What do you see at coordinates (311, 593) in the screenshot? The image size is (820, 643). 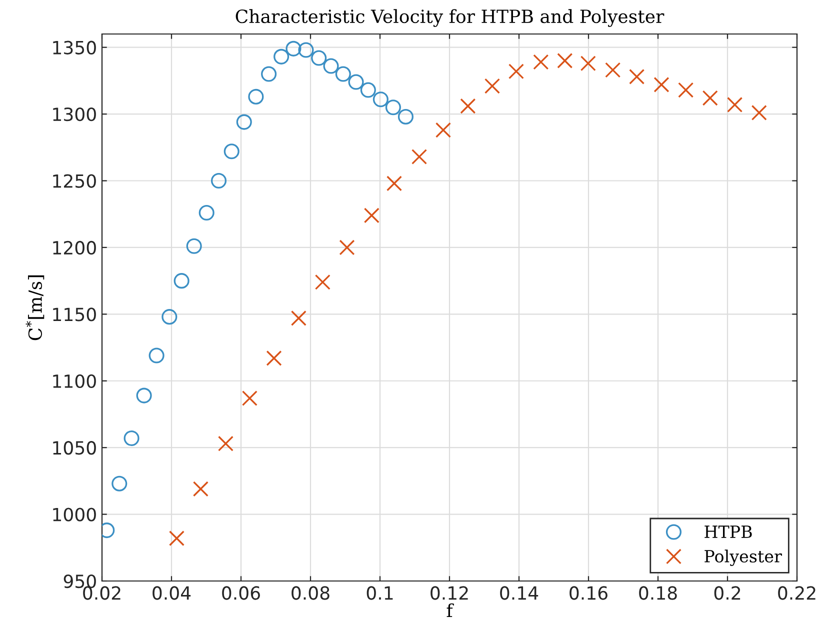 I see `x-tick-label: 0.08` at bounding box center [311, 593].